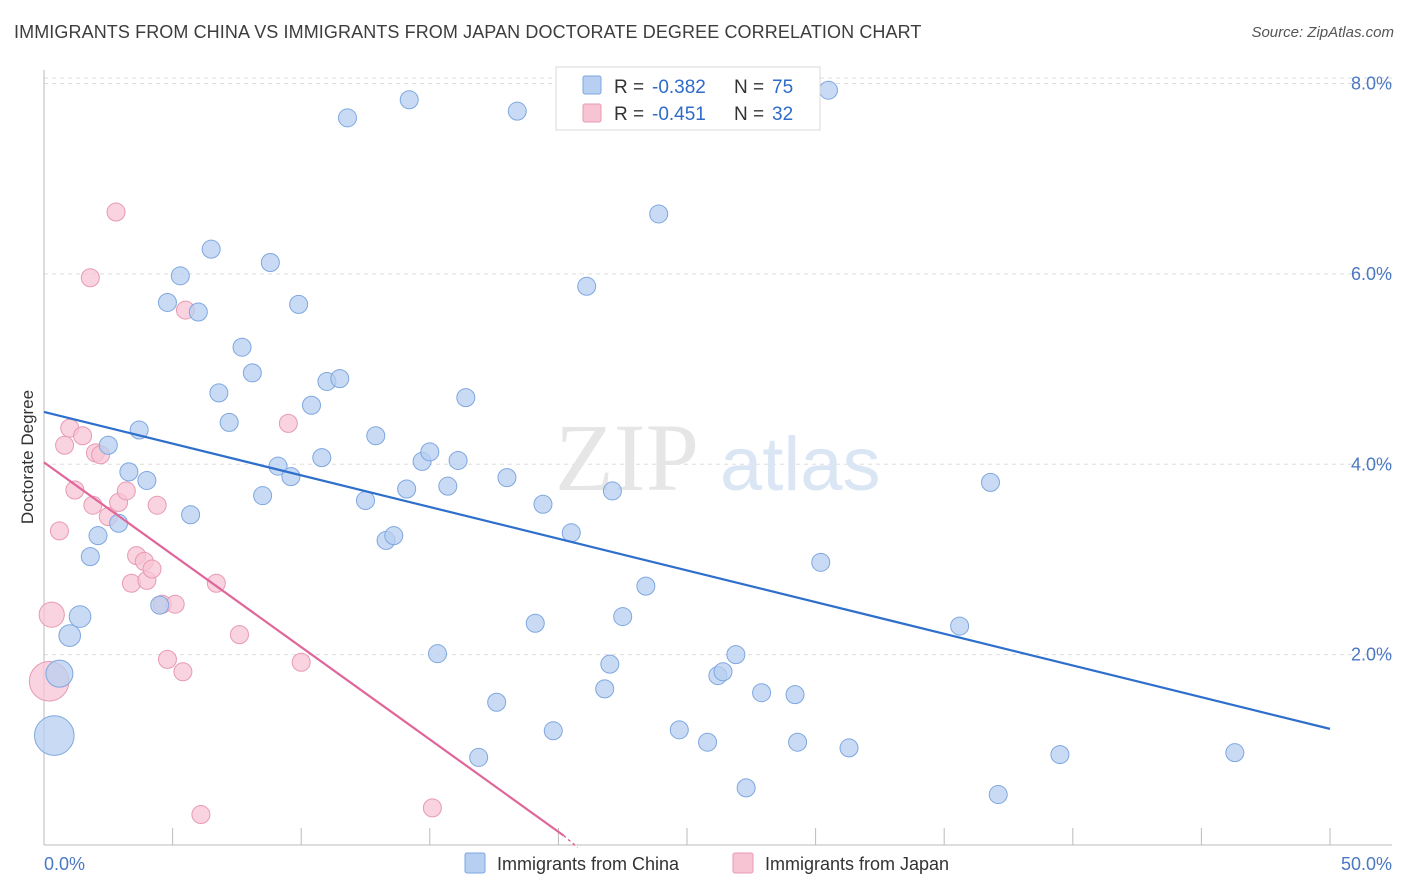 The height and width of the screenshot is (892, 1406). I want to click on y-tick-labels: 2.0% 4.0% 6.0% 8.0%, so click(1371, 369).